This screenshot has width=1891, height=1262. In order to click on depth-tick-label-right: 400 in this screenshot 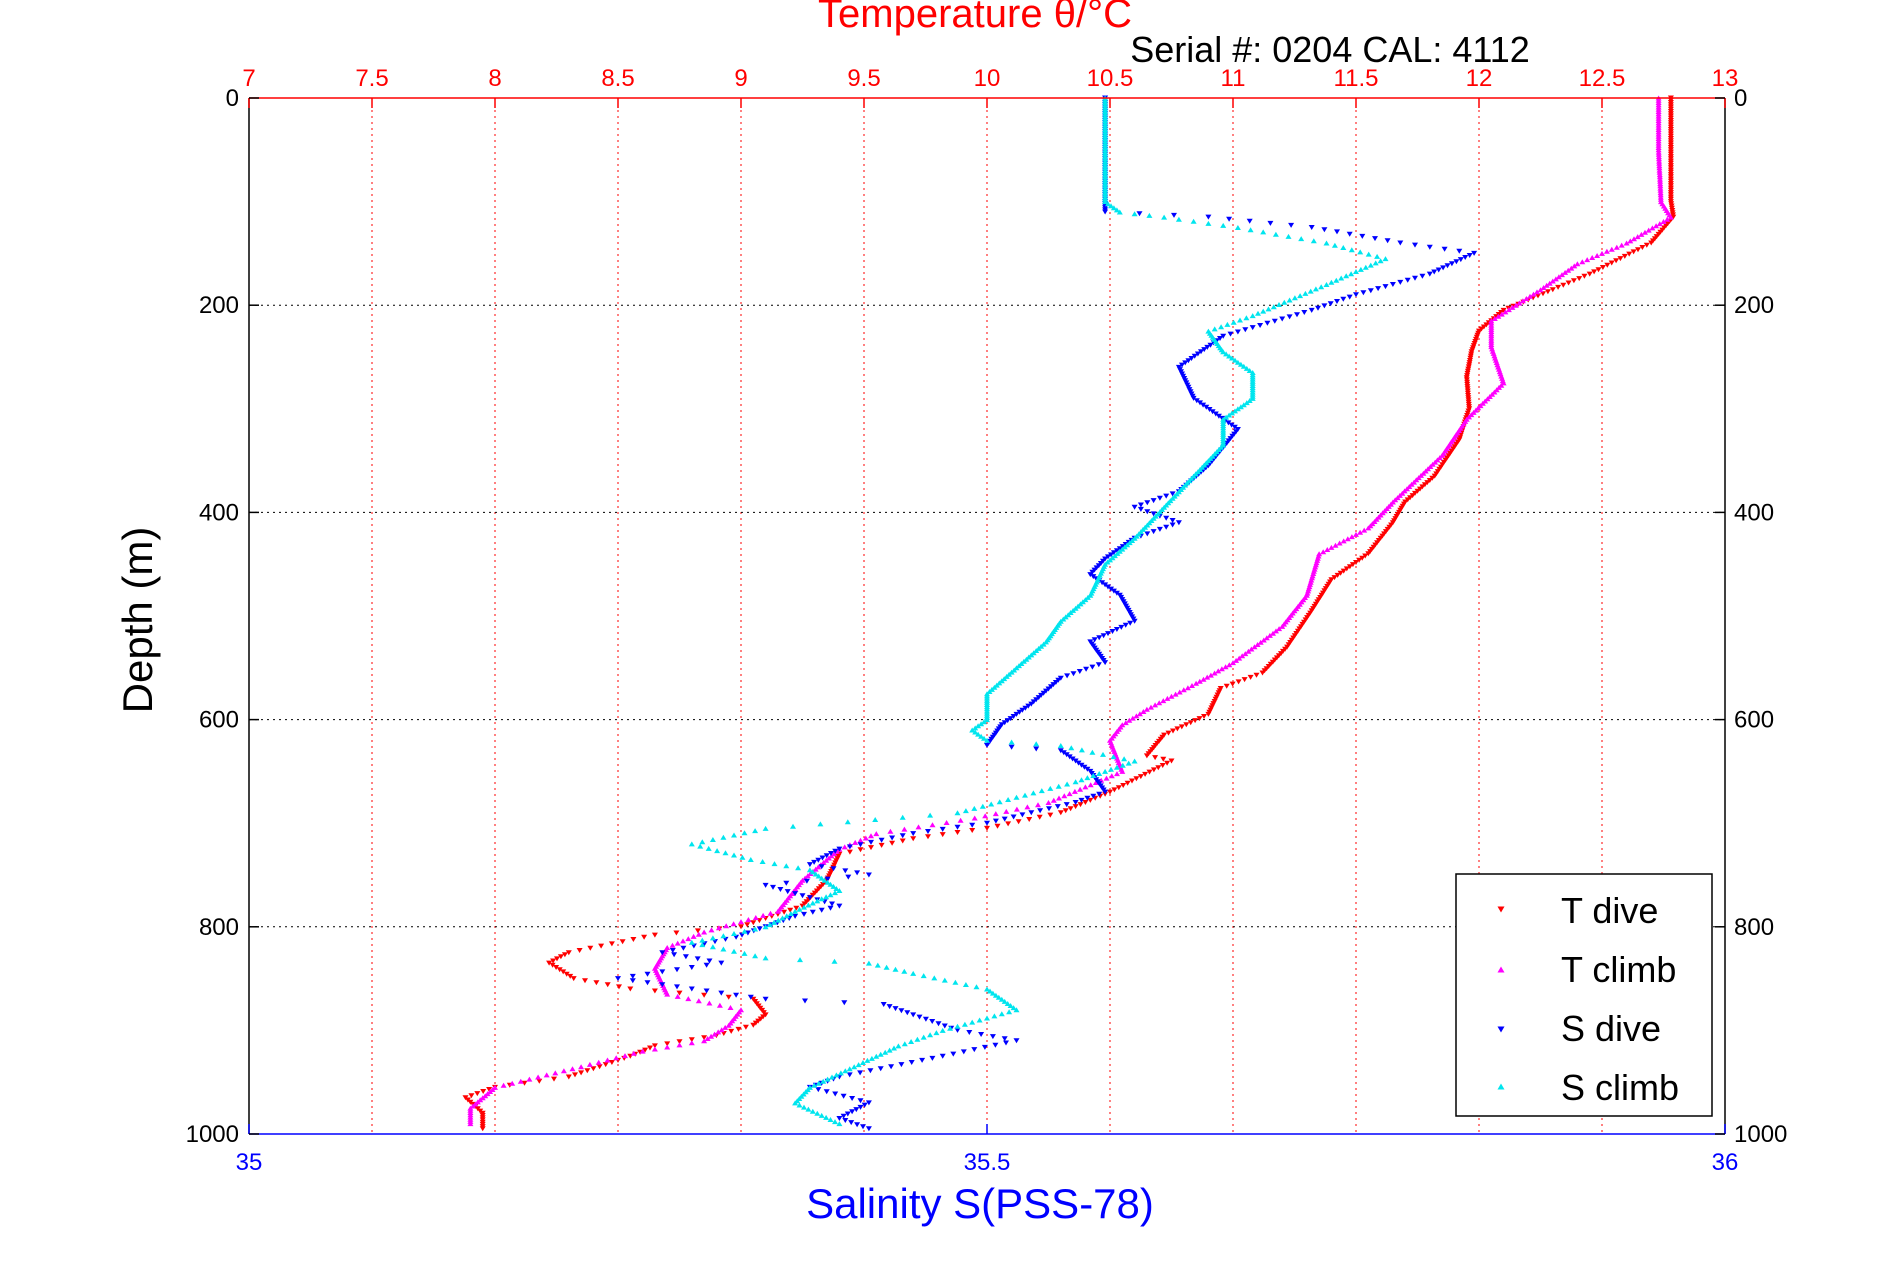, I will do `click(1754, 512)`.